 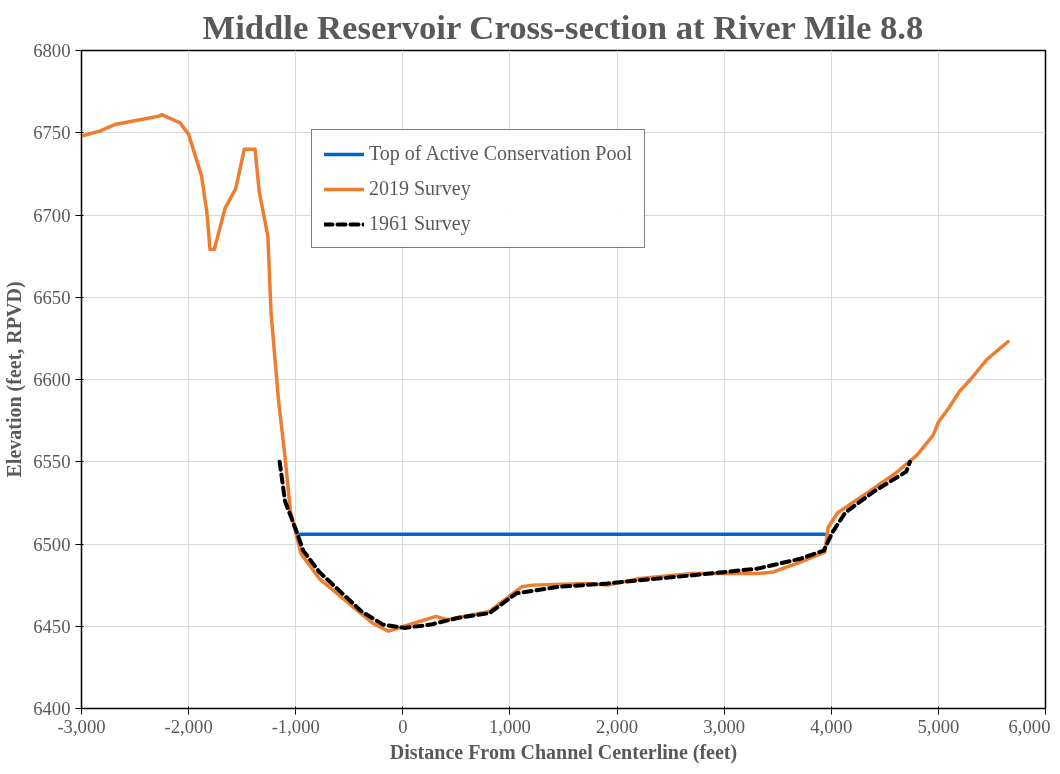 I want to click on y-tick-label: 6750, so click(x=52, y=133).